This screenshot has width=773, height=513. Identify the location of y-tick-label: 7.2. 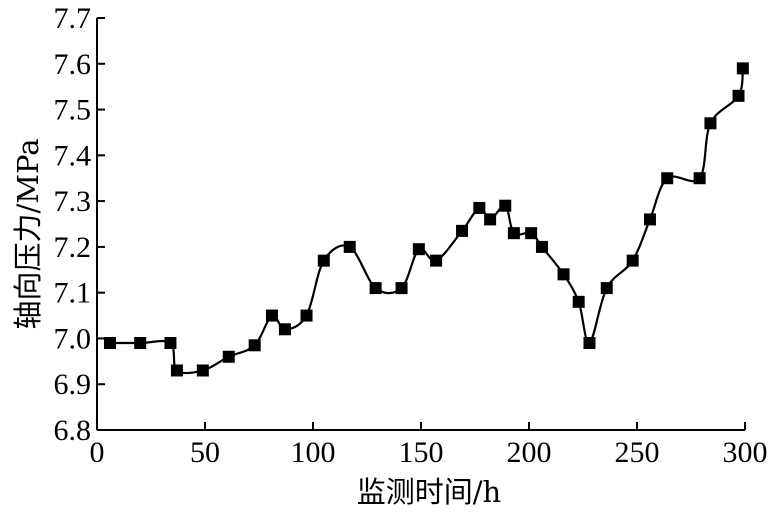
(73, 247).